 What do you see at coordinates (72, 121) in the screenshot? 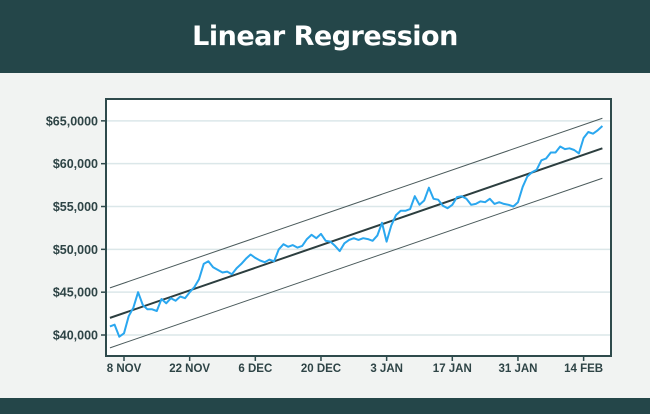
I see `y-tick-label: $65,0000` at bounding box center [72, 121].